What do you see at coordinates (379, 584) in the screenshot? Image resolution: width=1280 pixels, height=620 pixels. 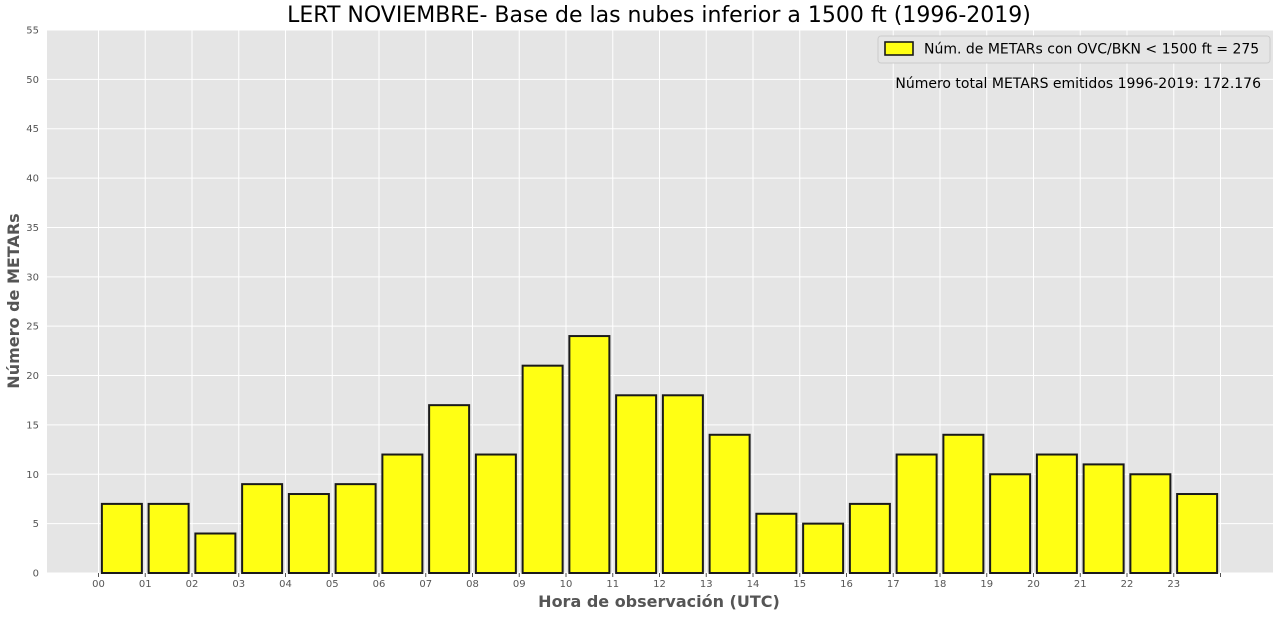 I see `x-tick-label: 06` at bounding box center [379, 584].